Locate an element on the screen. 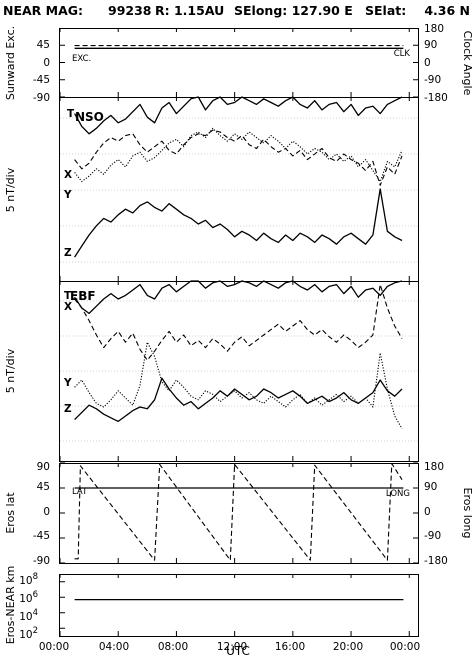  panel5-tick: 10⁶ is located at coordinates (28, 597).